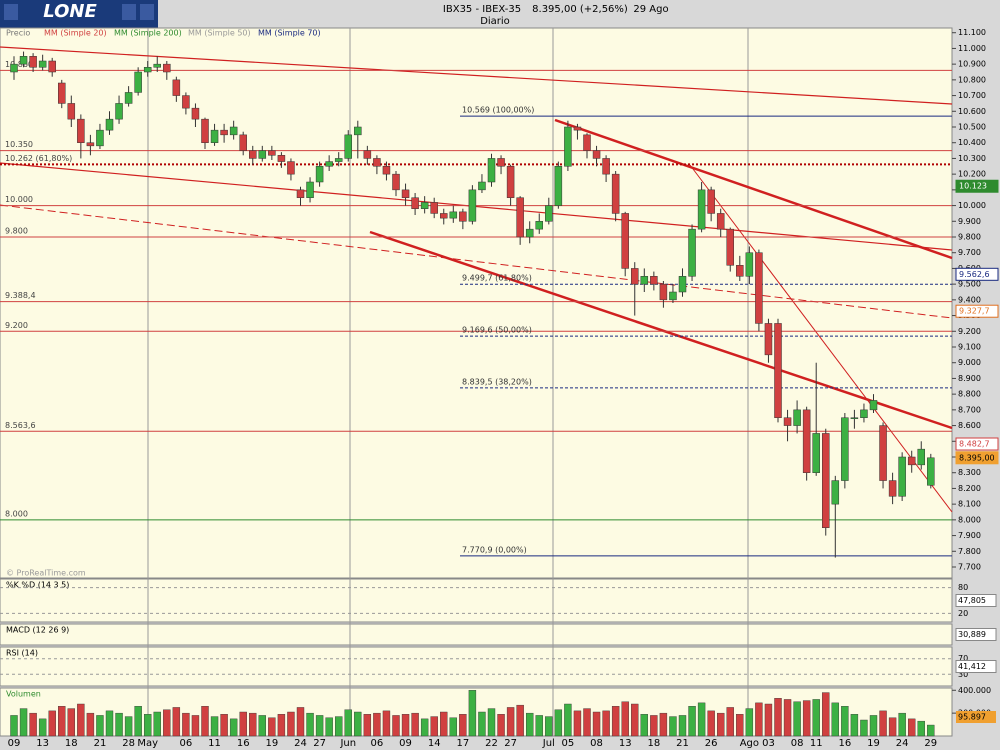 This screenshot has width=1000, height=750. What do you see at coordinates (37, 630) in the screenshot?
I see `panel-label: MACD (12 26 9)` at bounding box center [37, 630].